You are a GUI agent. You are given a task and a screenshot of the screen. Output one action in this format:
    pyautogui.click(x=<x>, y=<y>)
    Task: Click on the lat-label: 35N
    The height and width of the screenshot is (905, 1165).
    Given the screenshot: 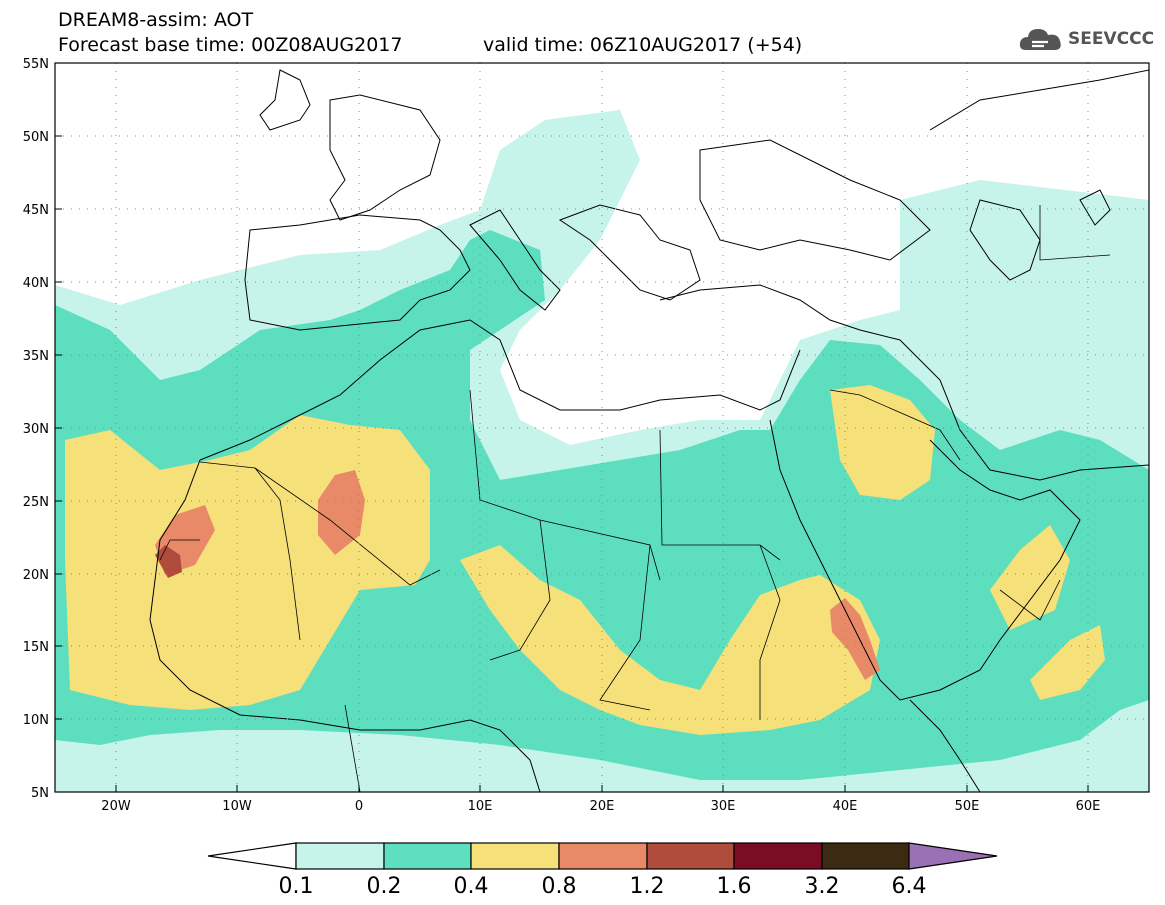 What is the action you would take?
    pyautogui.click(x=36, y=356)
    